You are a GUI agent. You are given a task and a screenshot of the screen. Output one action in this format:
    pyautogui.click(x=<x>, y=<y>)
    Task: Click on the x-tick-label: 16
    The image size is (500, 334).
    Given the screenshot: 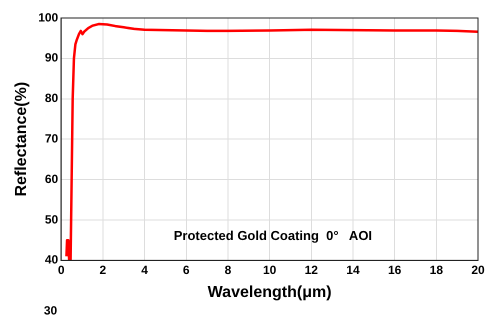 What is the action you would take?
    pyautogui.click(x=395, y=269)
    